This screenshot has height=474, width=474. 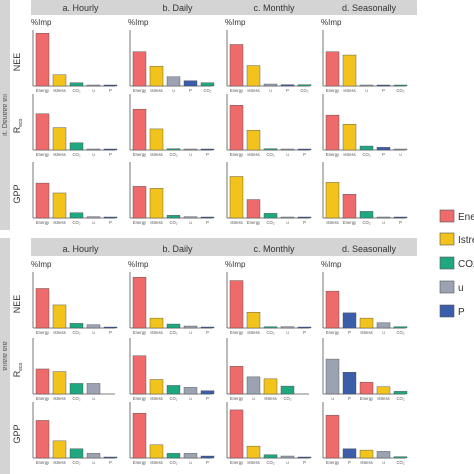 What do you see at coordinates (17, 304) in the screenshot?
I see `row-label: NEE` at bounding box center [17, 304].